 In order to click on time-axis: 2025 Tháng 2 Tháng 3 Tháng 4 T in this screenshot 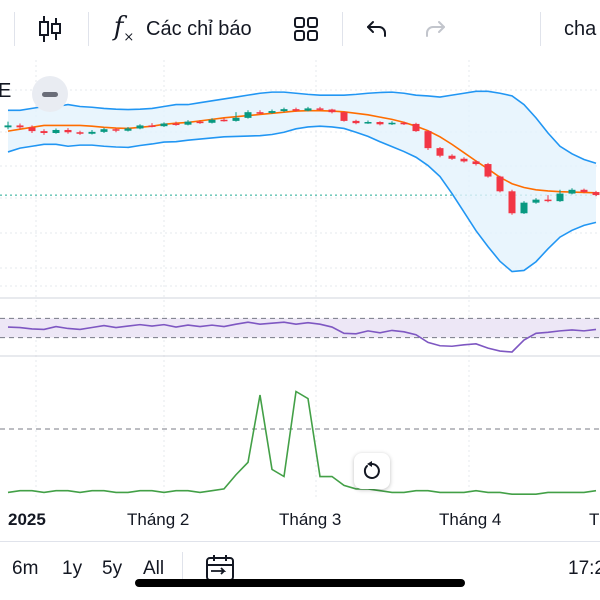, I will do `click(300, 520)`.